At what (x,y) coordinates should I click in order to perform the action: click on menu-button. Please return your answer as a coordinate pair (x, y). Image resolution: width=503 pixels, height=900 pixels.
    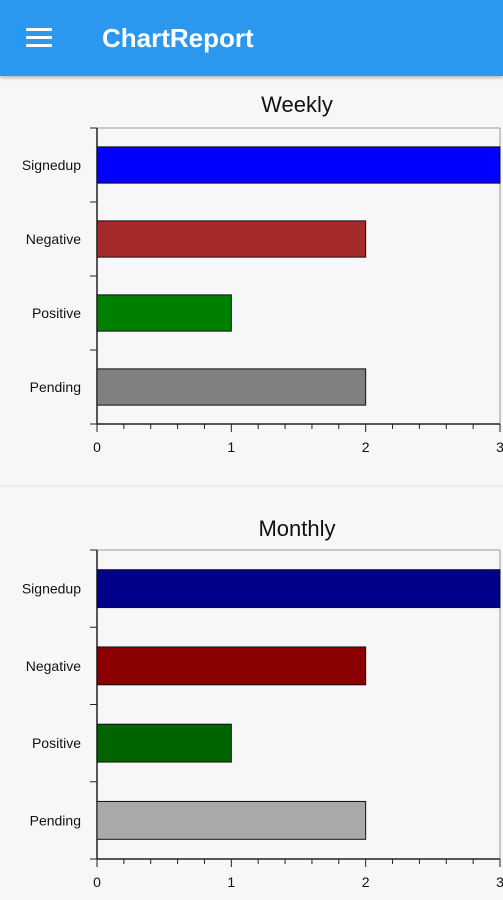
    Looking at the image, I should click on (34, 38).